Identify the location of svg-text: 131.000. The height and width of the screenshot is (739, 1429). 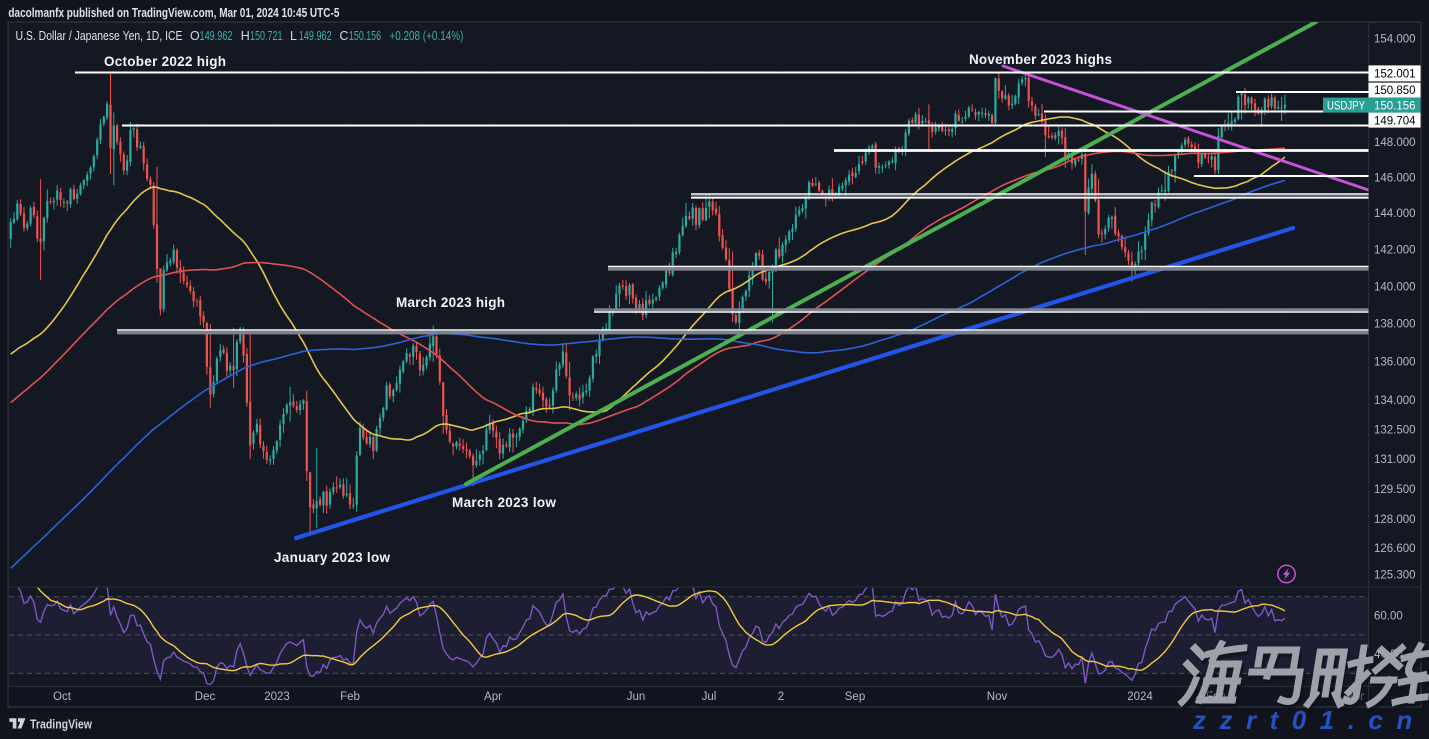
(1395, 460).